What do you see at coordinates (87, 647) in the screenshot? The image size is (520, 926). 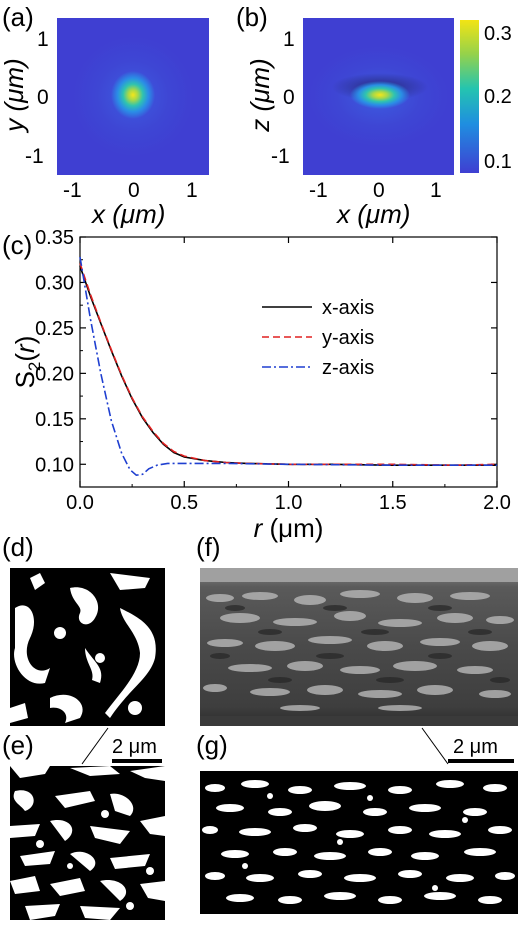 I see `binary-image-d` at bounding box center [87, 647].